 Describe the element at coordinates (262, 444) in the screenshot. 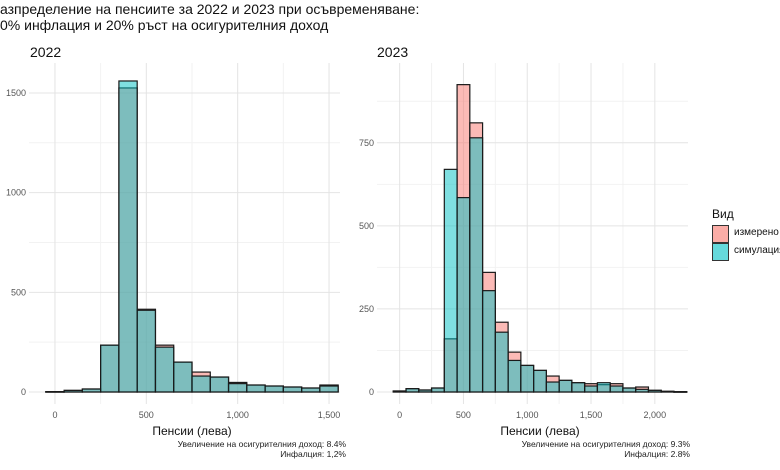

I see `caption-income-growth: Увеличение на осигурителния доход: 8.4%` at that location.